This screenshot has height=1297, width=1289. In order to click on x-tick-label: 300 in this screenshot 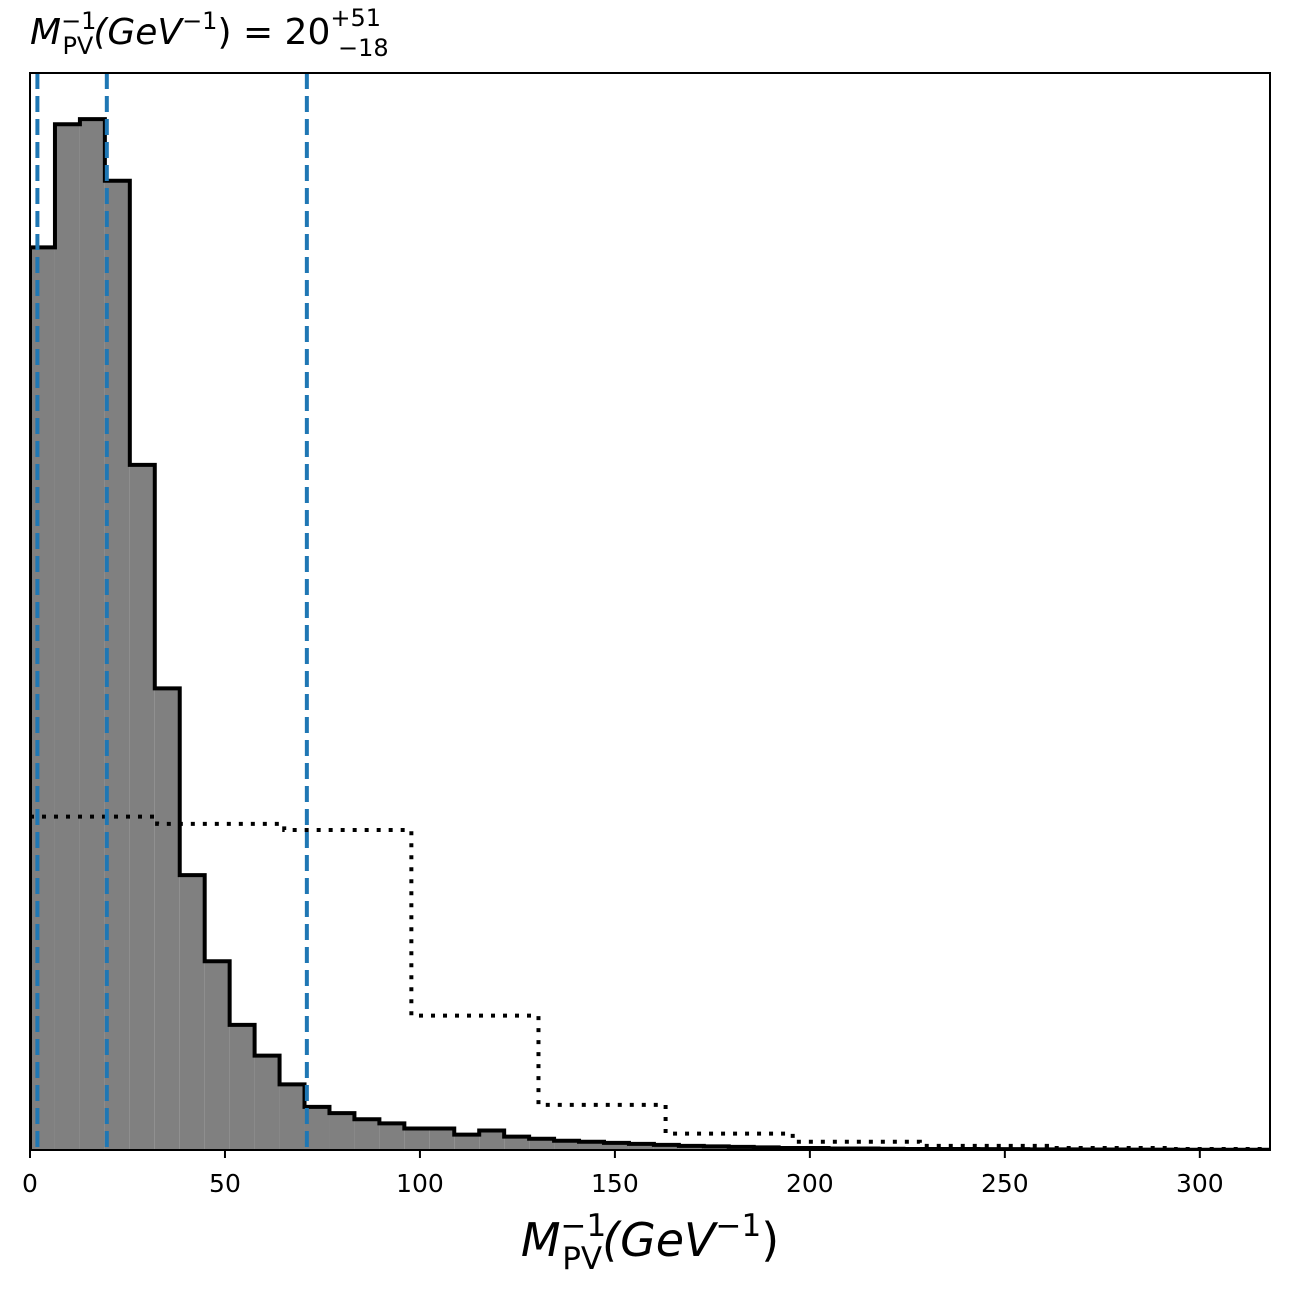, I will do `click(1200, 1183)`.